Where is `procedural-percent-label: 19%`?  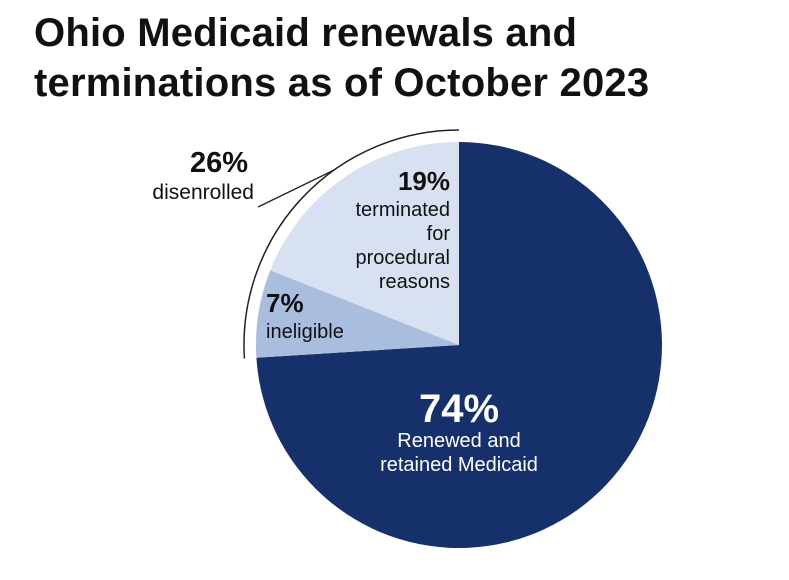 procedural-percent-label: 19% is located at coordinates (424, 181).